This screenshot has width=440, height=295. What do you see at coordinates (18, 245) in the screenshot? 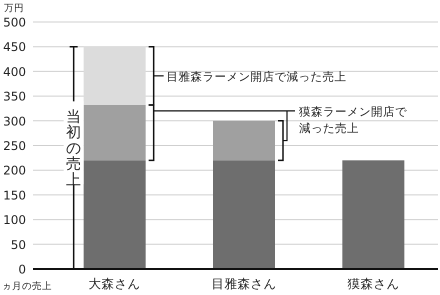
I see `y-tick-label: 50` at bounding box center [18, 245].